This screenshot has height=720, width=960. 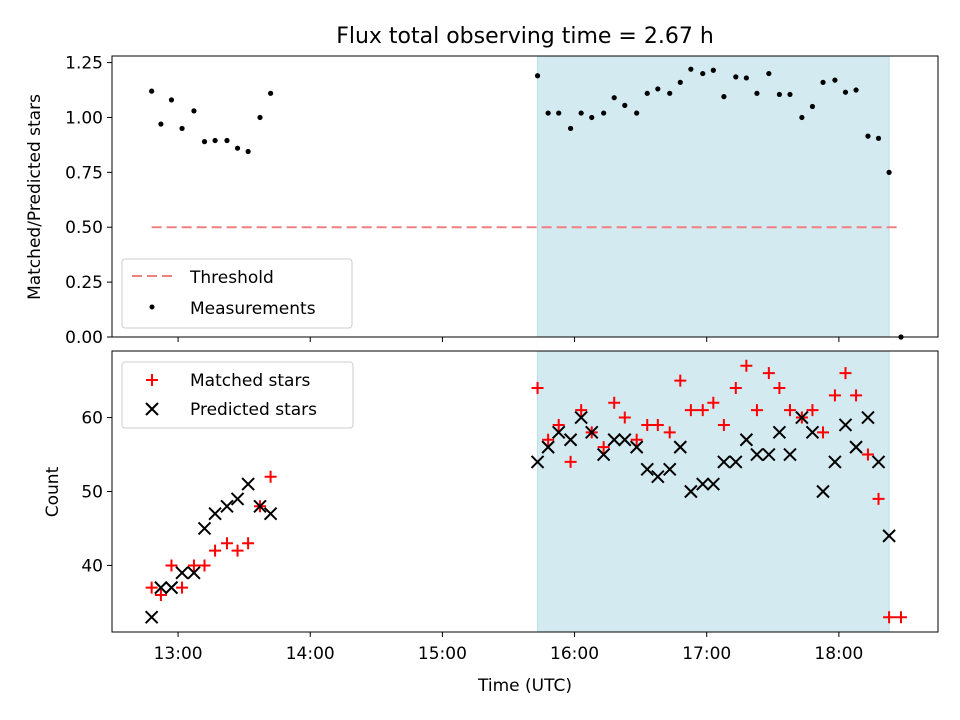 What do you see at coordinates (178, 654) in the screenshot?
I see `x-tick-label: 13:00` at bounding box center [178, 654].